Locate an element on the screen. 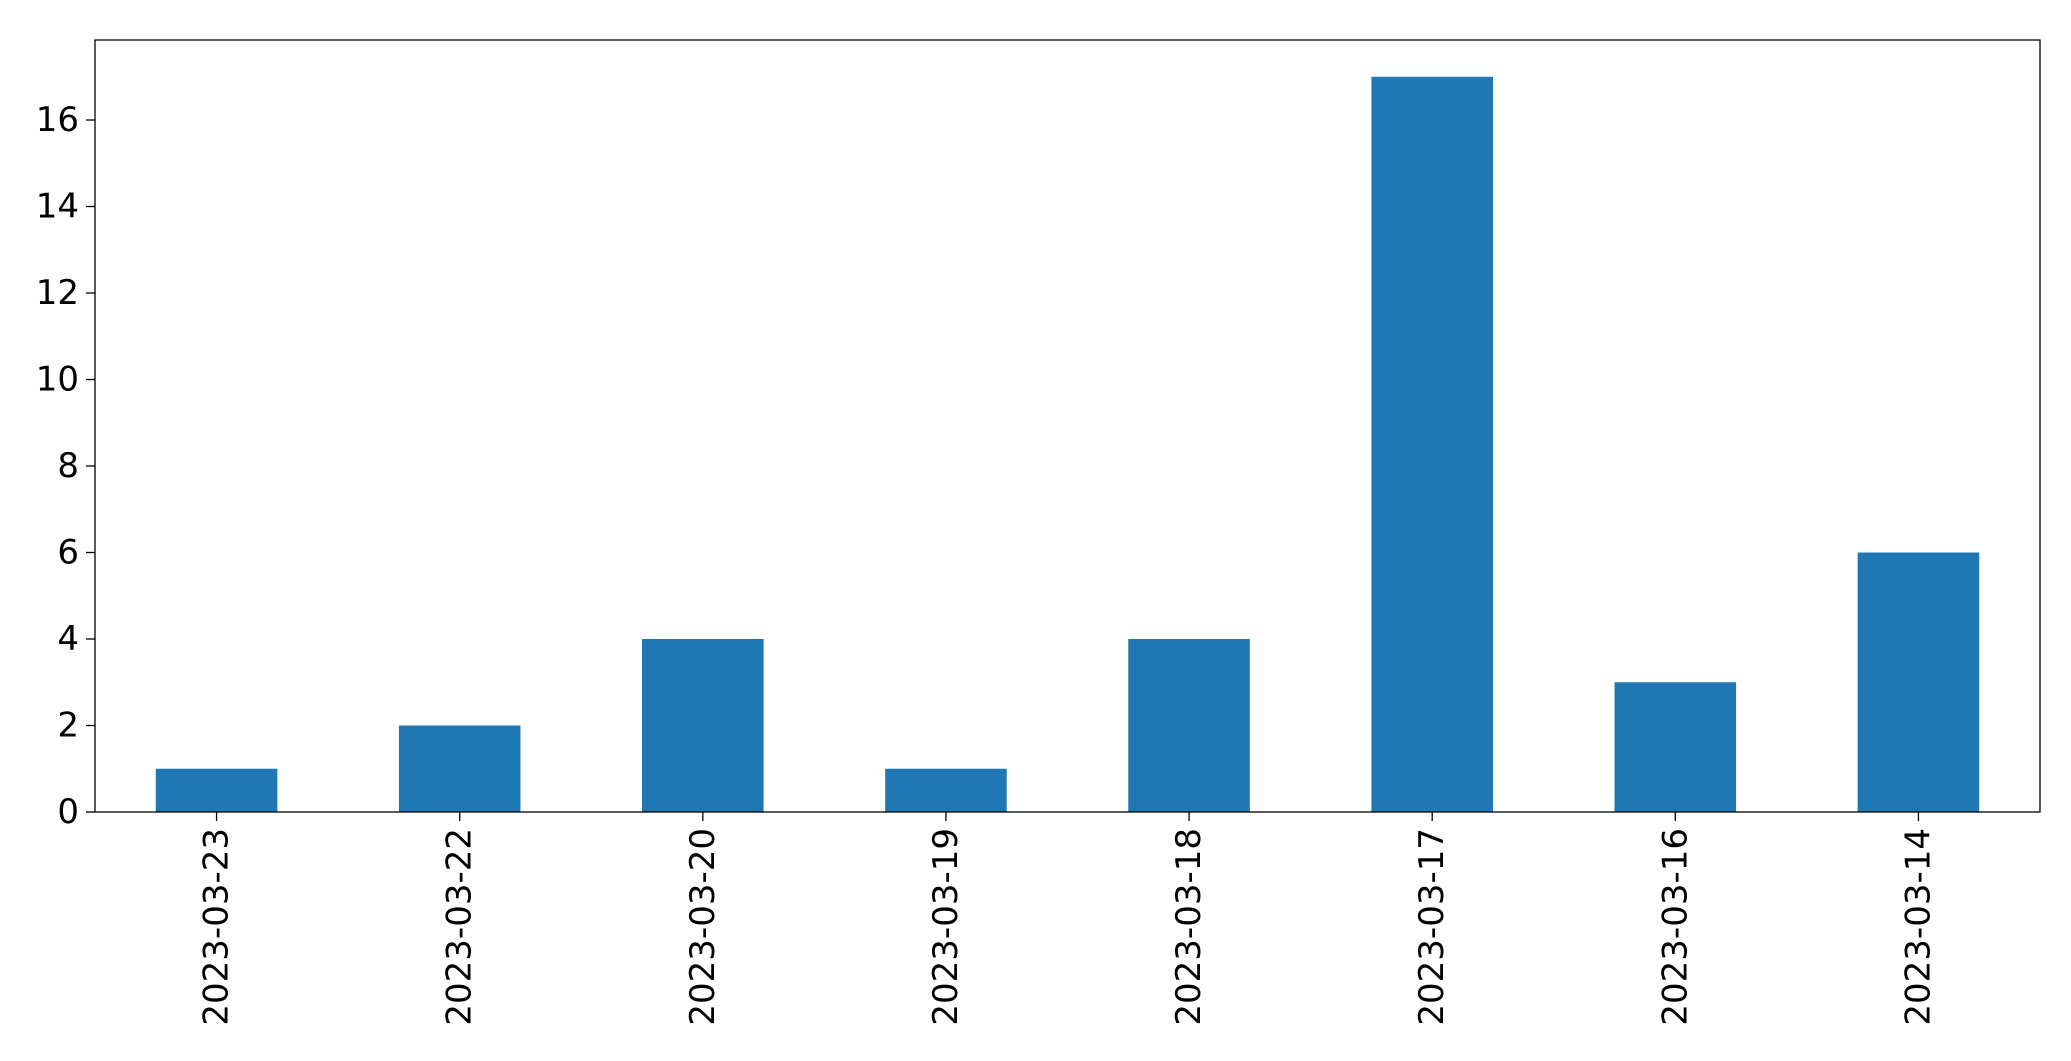 Image resolution: width=2071 pixels, height=1061 pixels. x-tick-label: 2023-03-19 is located at coordinates (946, 927).